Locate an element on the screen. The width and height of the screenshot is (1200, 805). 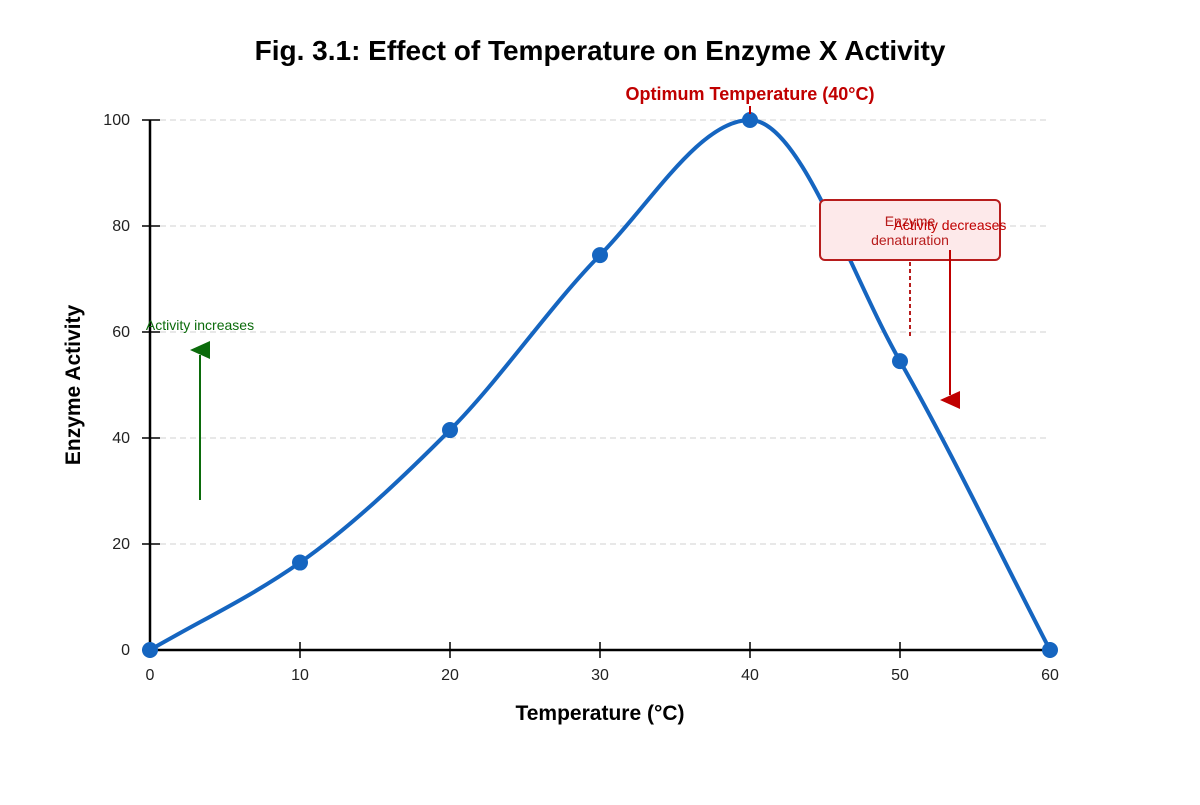
up-arrow-icon is located at coordinates (200, 350).